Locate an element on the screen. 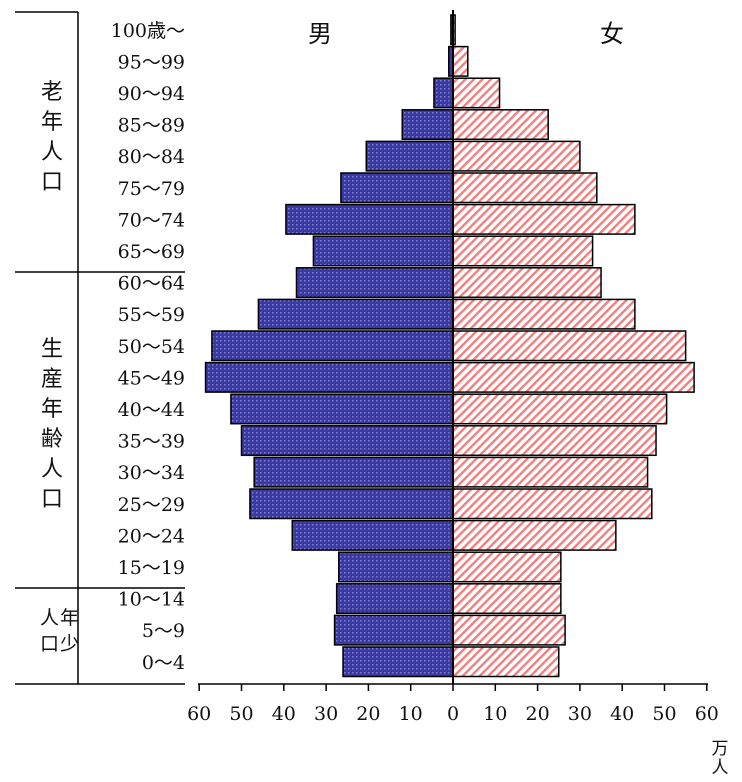 The image size is (742, 782). age-group-label: 5～9 is located at coordinates (163, 631).